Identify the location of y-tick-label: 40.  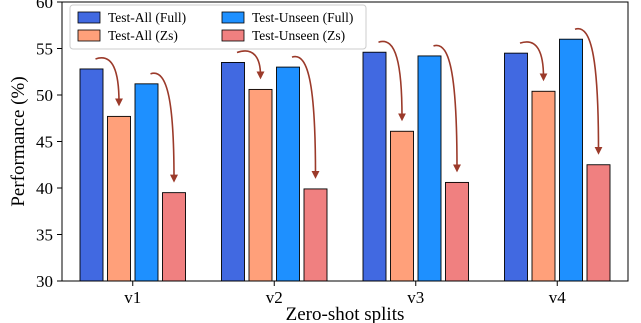
(44, 188).